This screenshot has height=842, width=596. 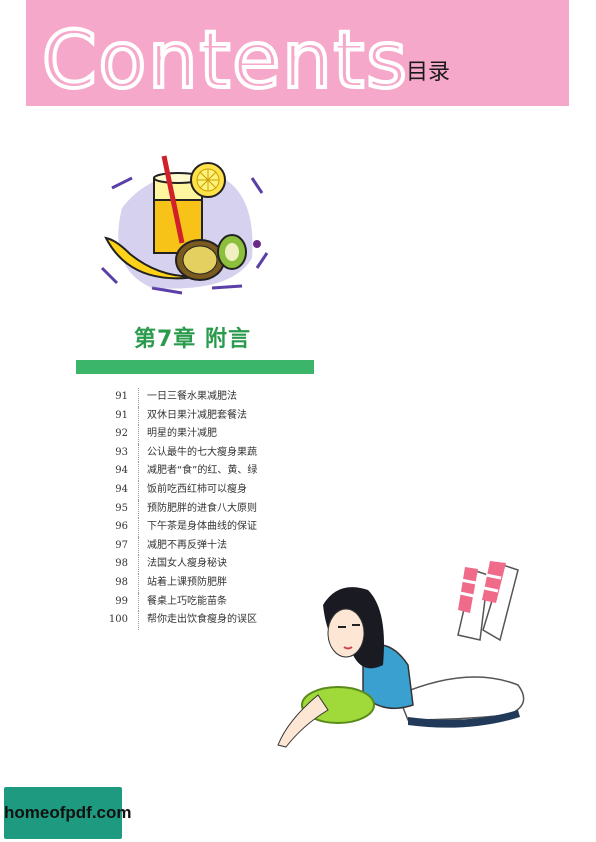 What do you see at coordinates (250, 397) in the screenshot?
I see `toc-item: 91 一日三餐水果减肥法` at bounding box center [250, 397].